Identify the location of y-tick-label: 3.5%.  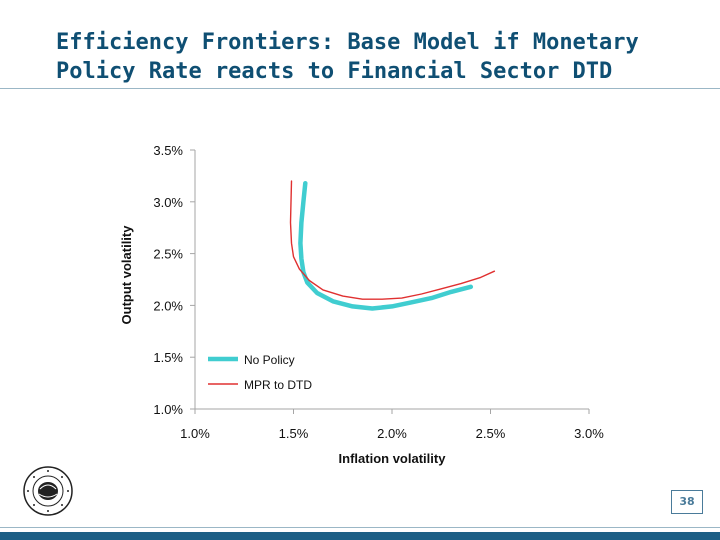
(168, 150).